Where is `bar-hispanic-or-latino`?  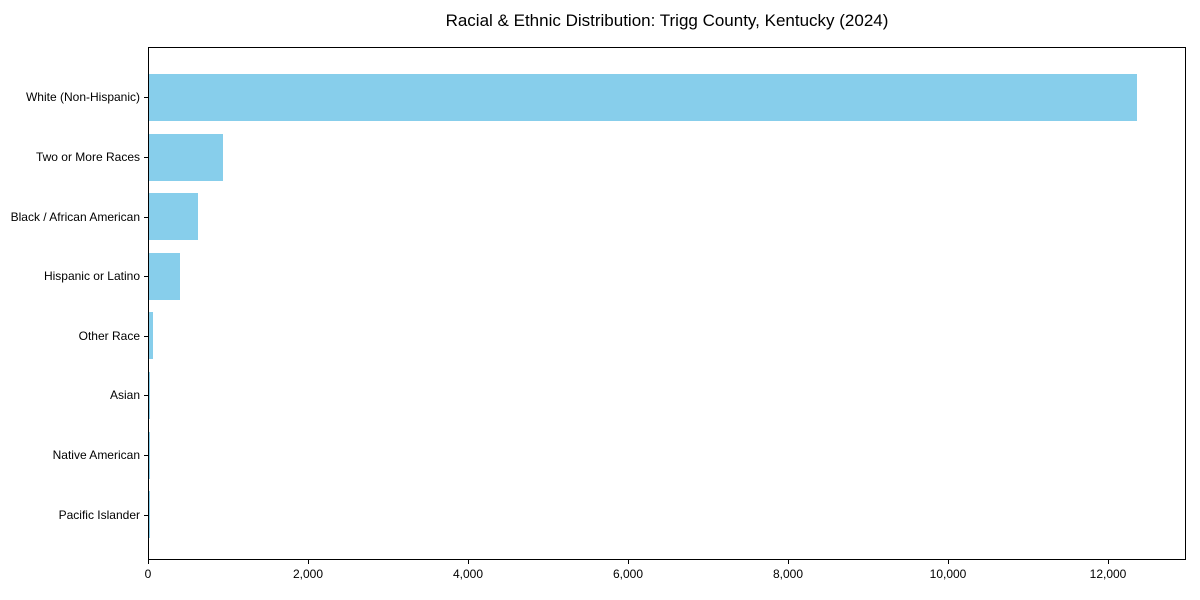 bar-hispanic-or-latino is located at coordinates (165, 276).